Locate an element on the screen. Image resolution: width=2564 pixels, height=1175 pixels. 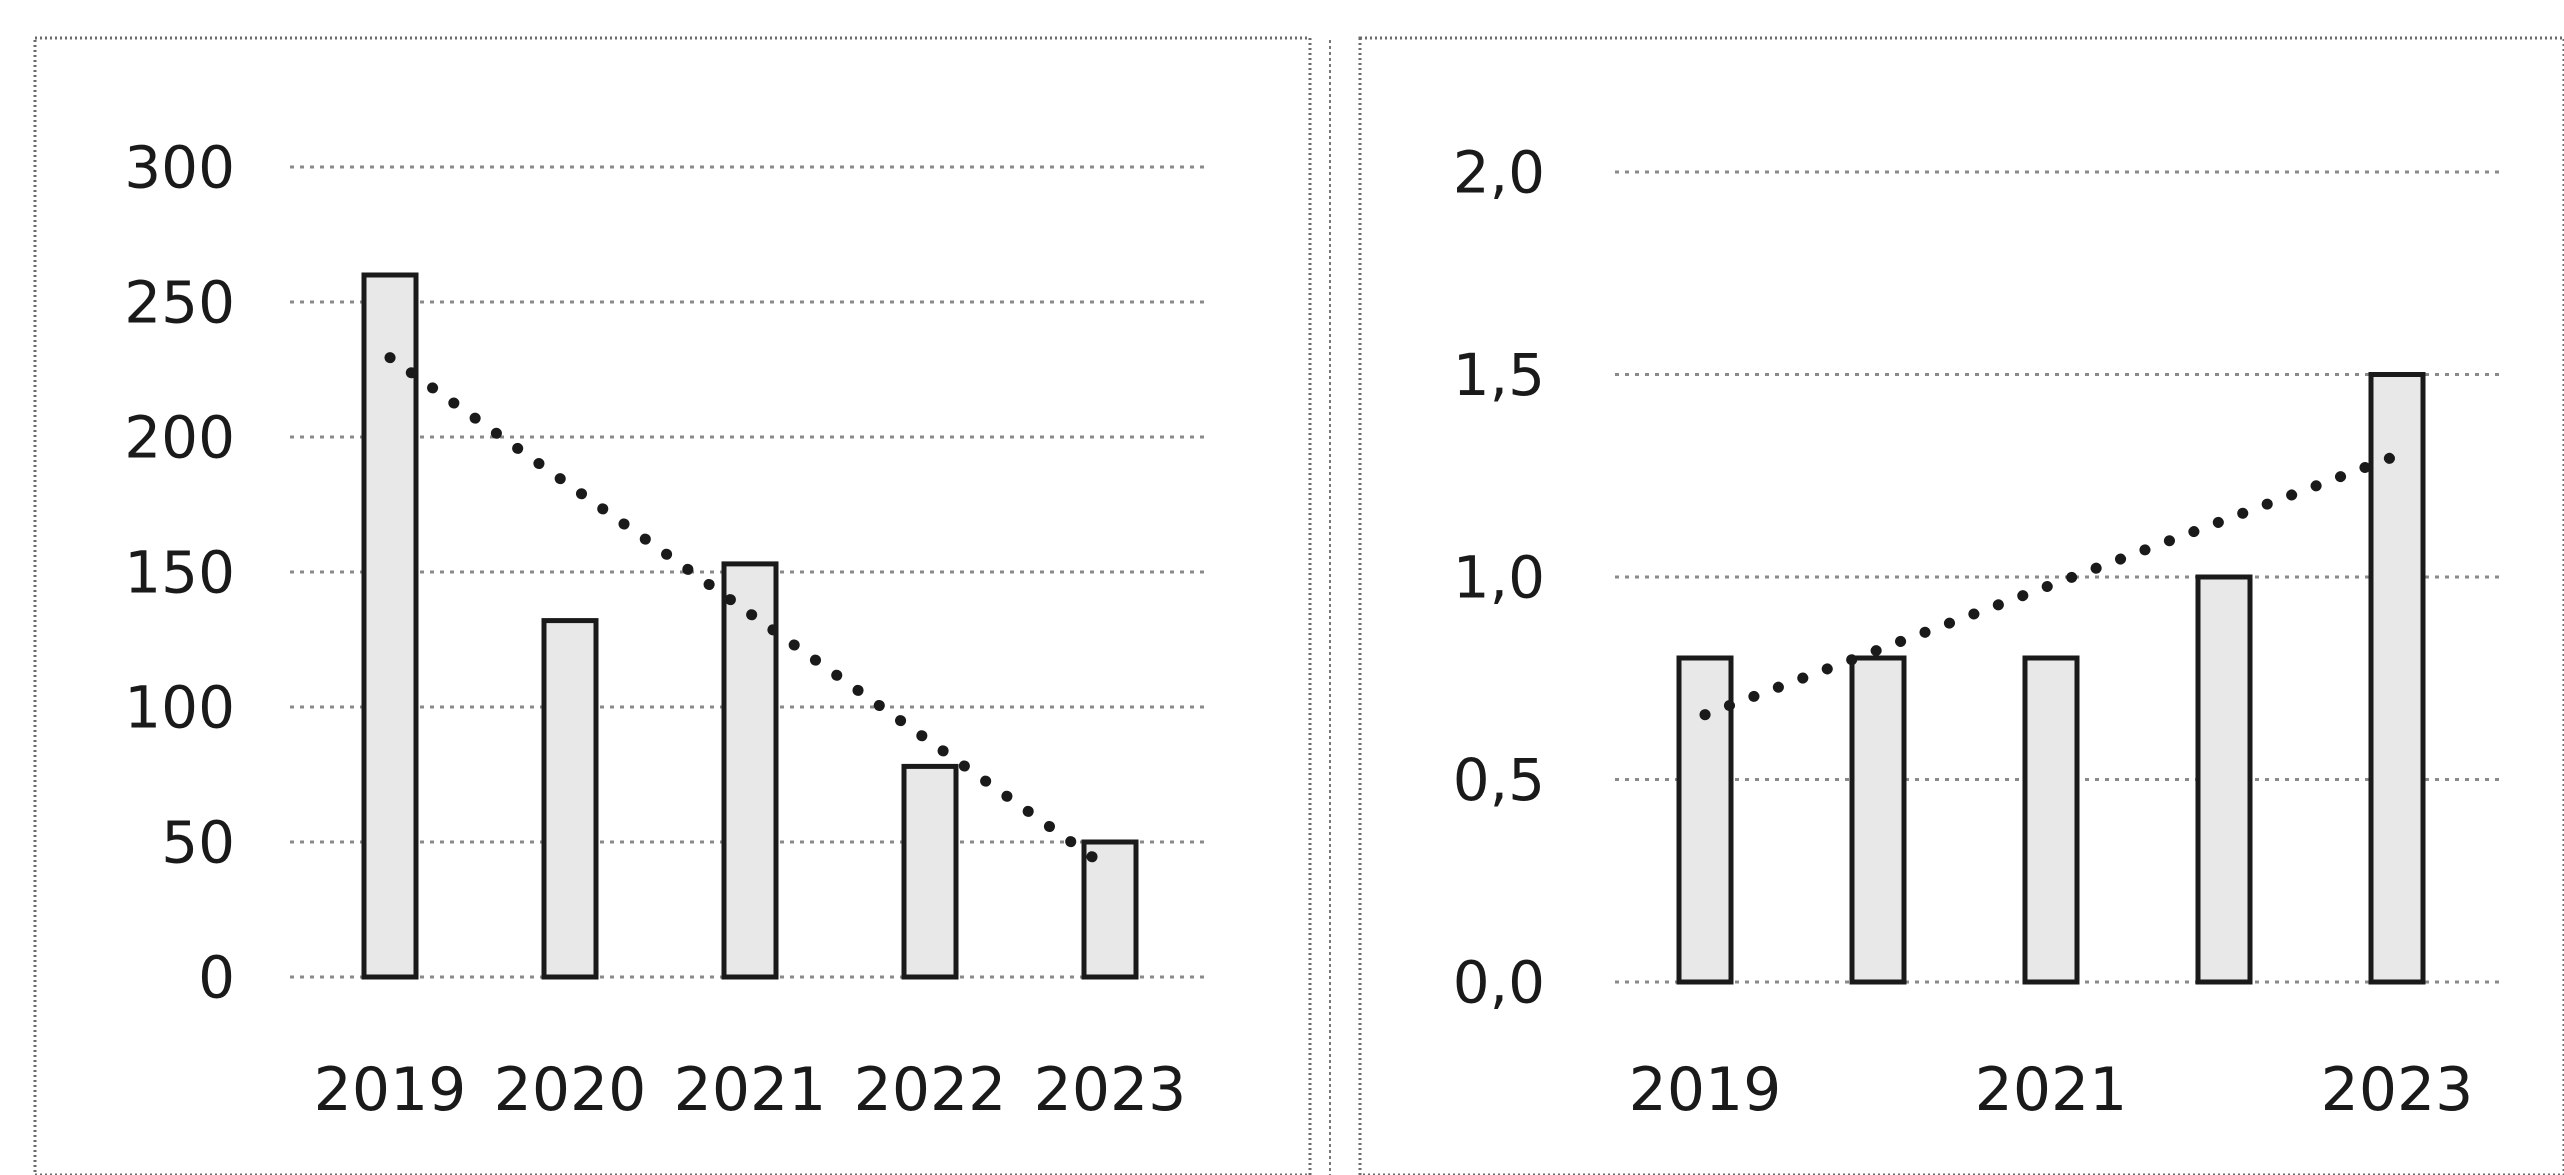
x-tick-label: 2020 is located at coordinates (570, 1090).